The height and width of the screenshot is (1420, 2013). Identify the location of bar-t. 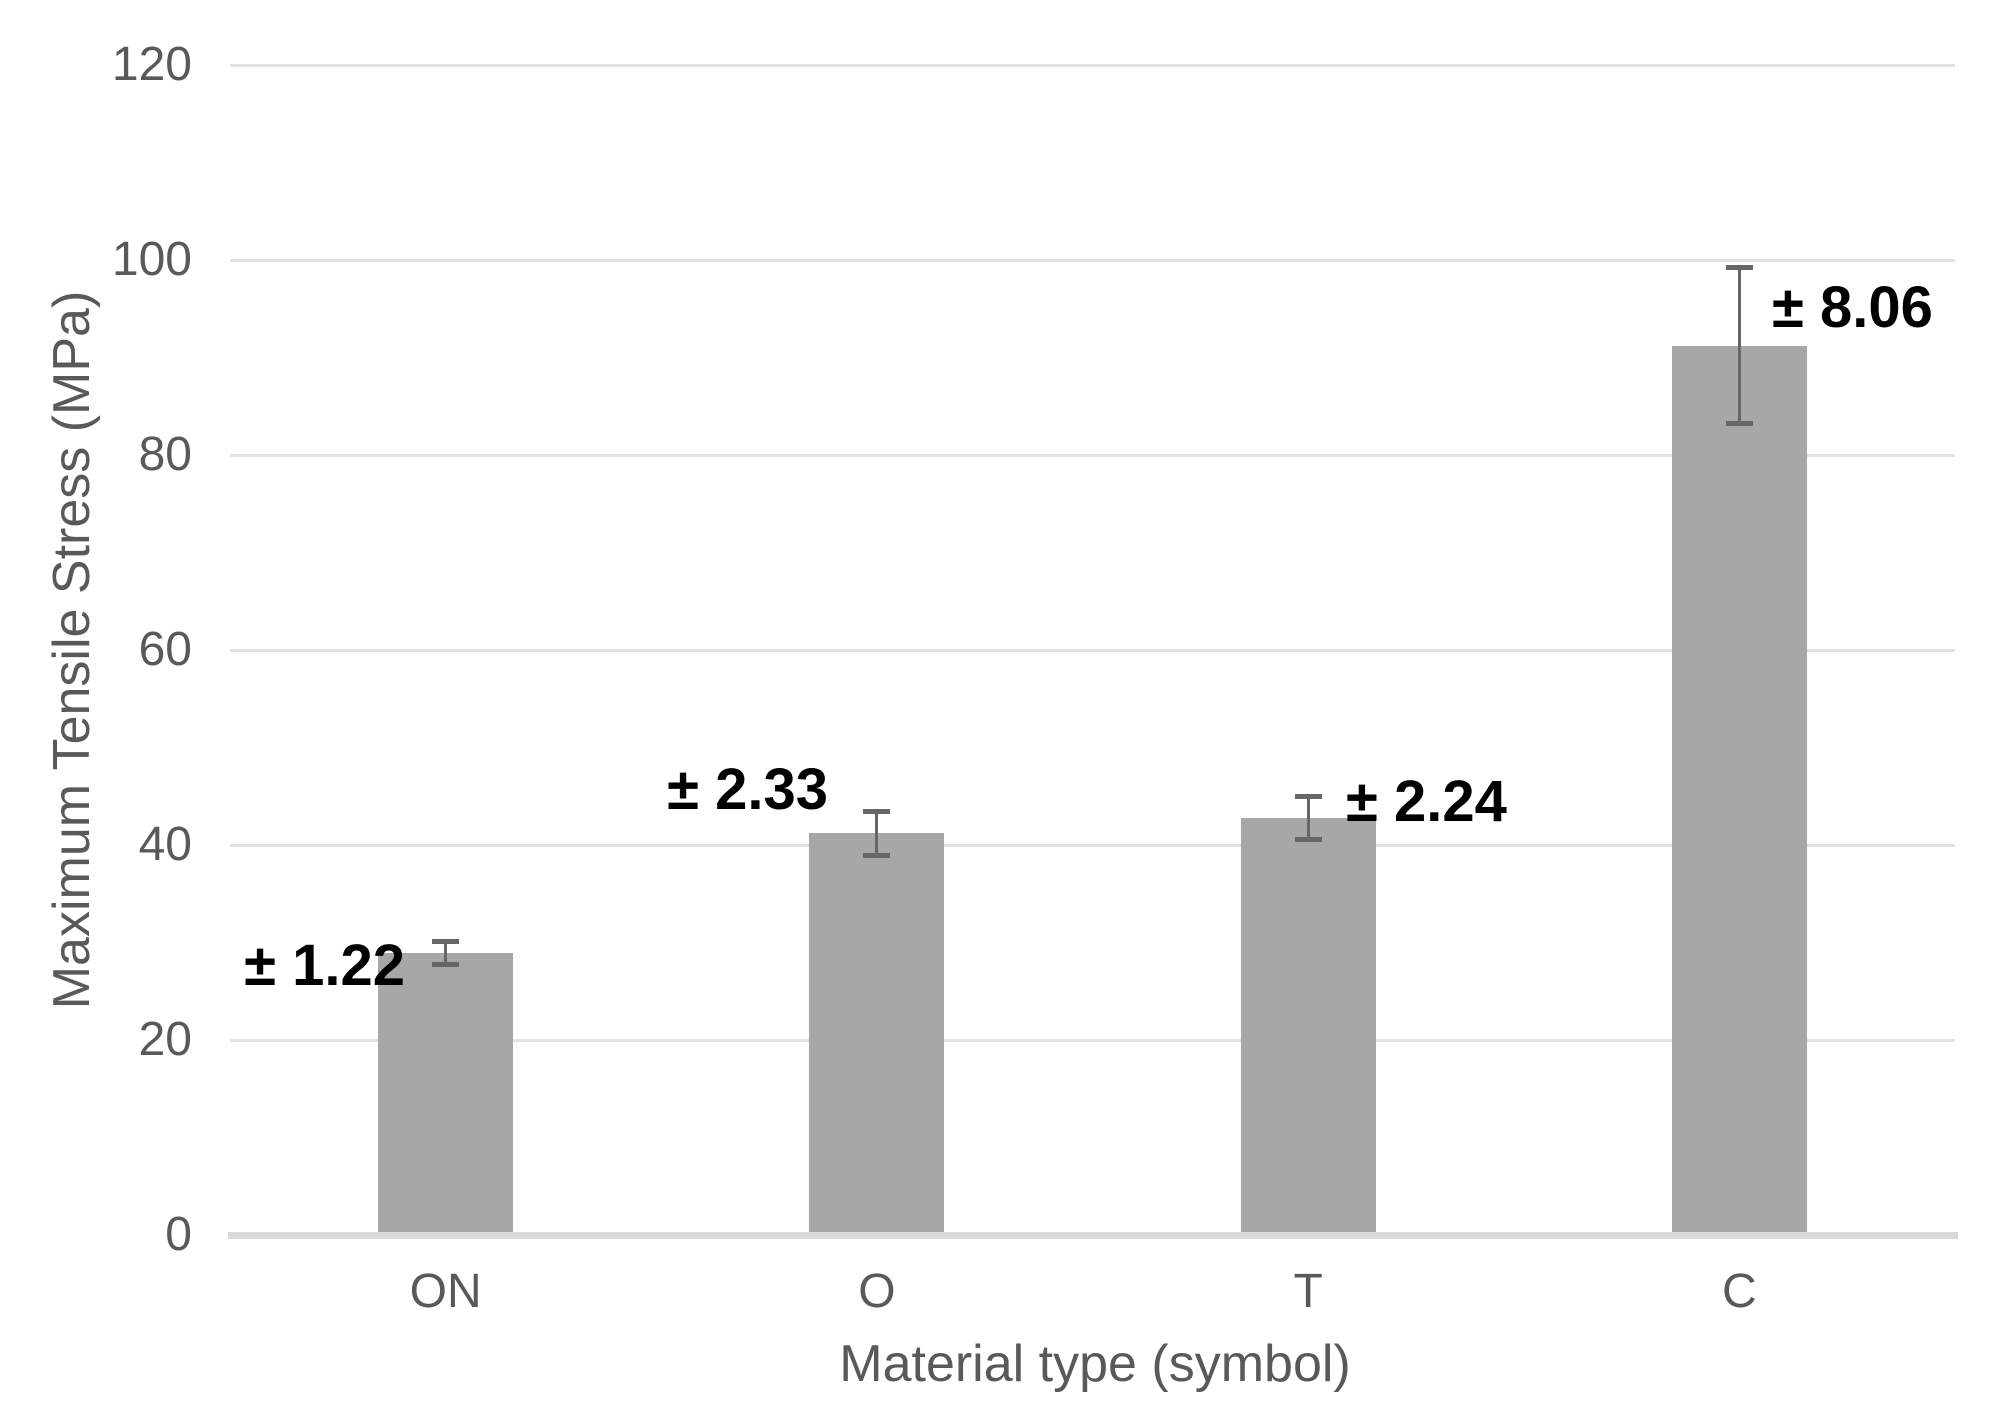
(1308, 1026).